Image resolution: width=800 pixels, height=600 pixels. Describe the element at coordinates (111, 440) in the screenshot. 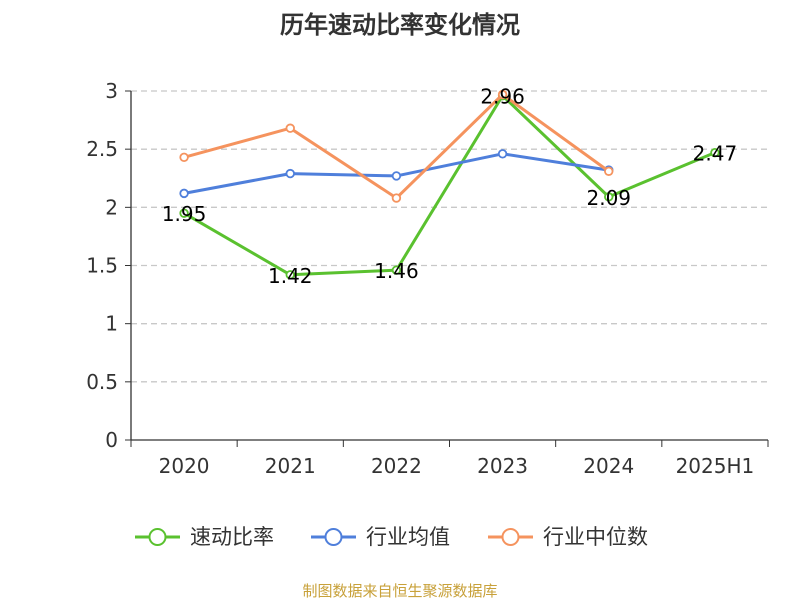

I see `y-tick-label: 0` at that location.